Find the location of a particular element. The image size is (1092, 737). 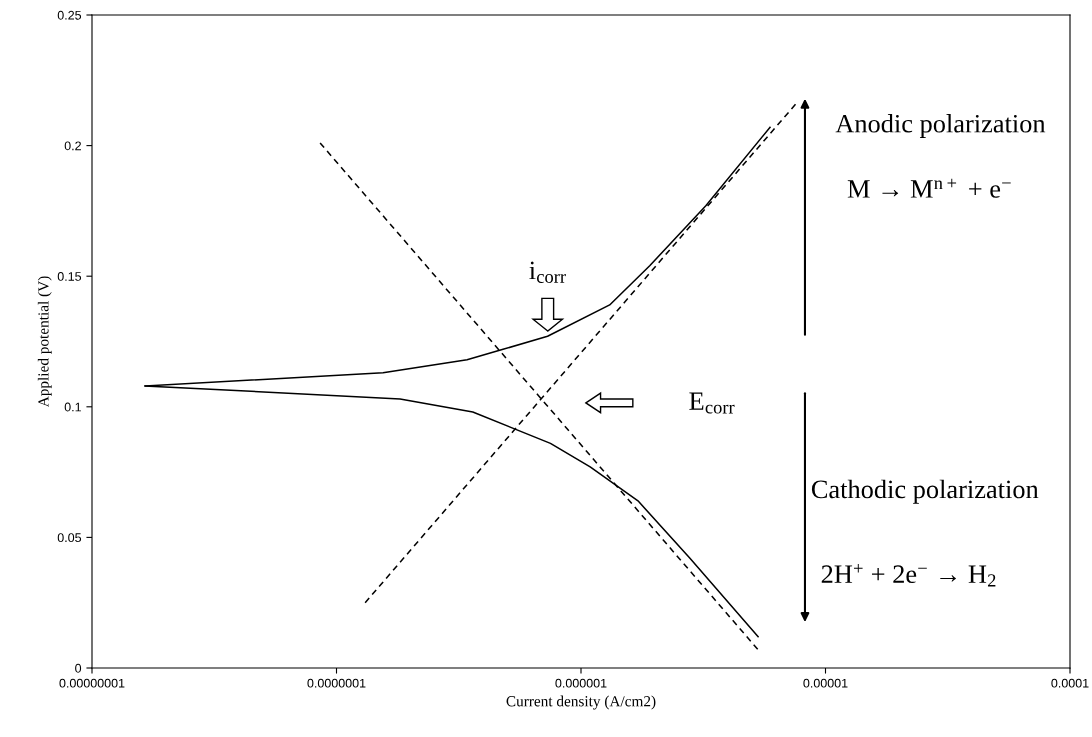

x-tick-label: 0.00000001 is located at coordinates (92, 683).